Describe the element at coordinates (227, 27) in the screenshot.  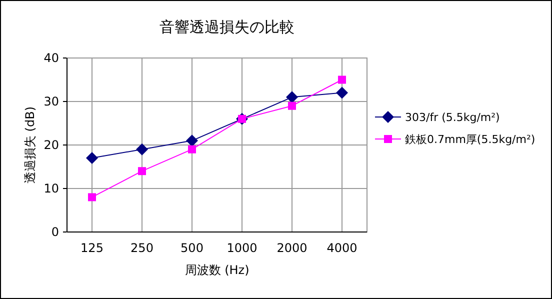
I see `chart-title: 音響透過損失の比較` at that location.